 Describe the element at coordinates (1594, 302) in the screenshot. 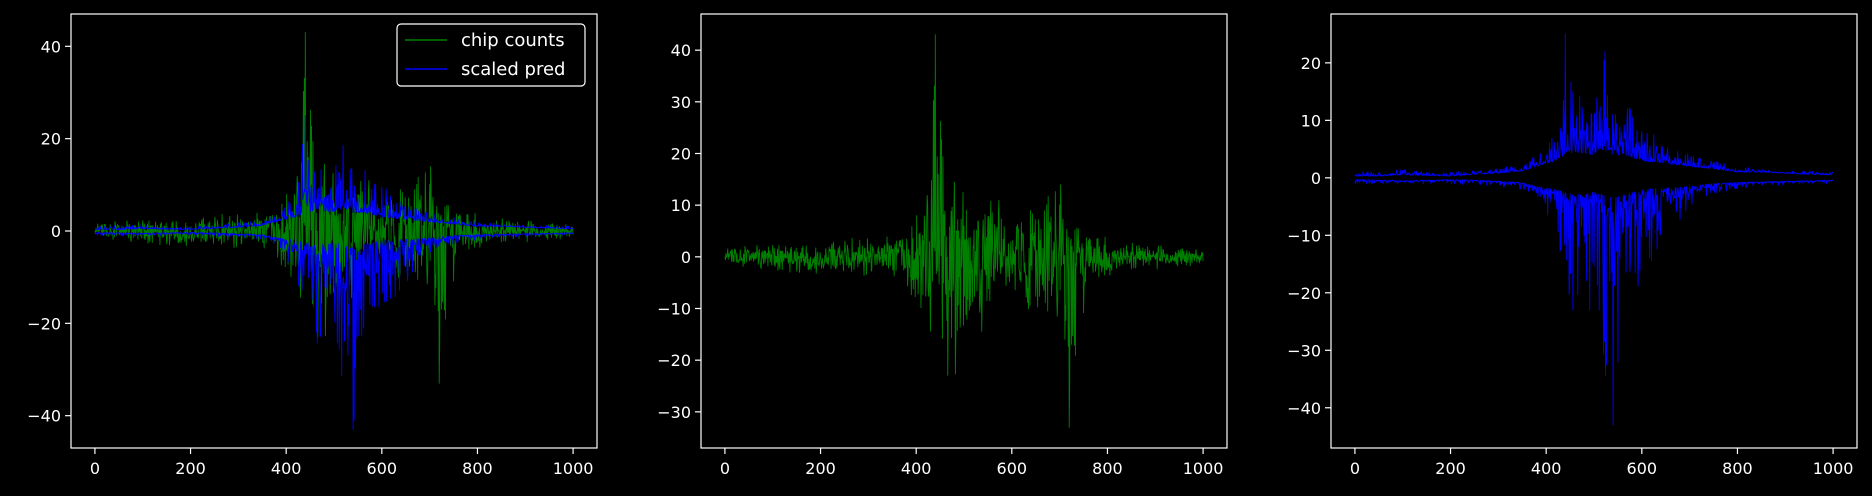

I see `series-line-series-0-lower-band` at that location.